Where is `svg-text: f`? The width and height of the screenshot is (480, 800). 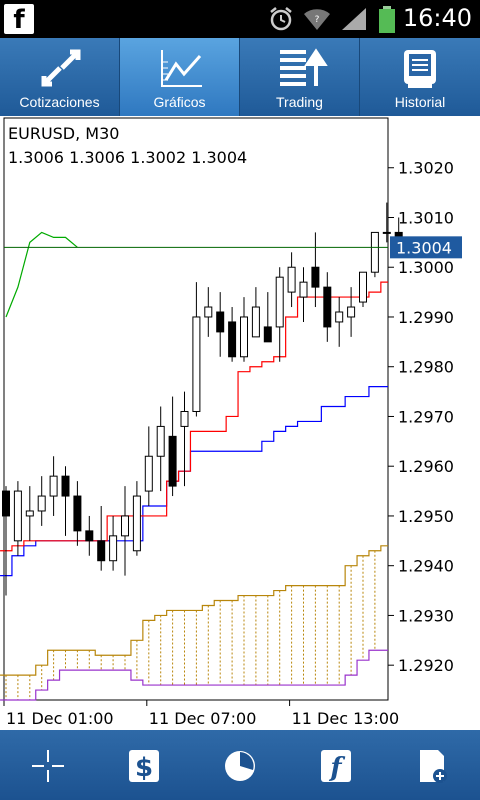 svg-text: f is located at coordinates (336, 768).